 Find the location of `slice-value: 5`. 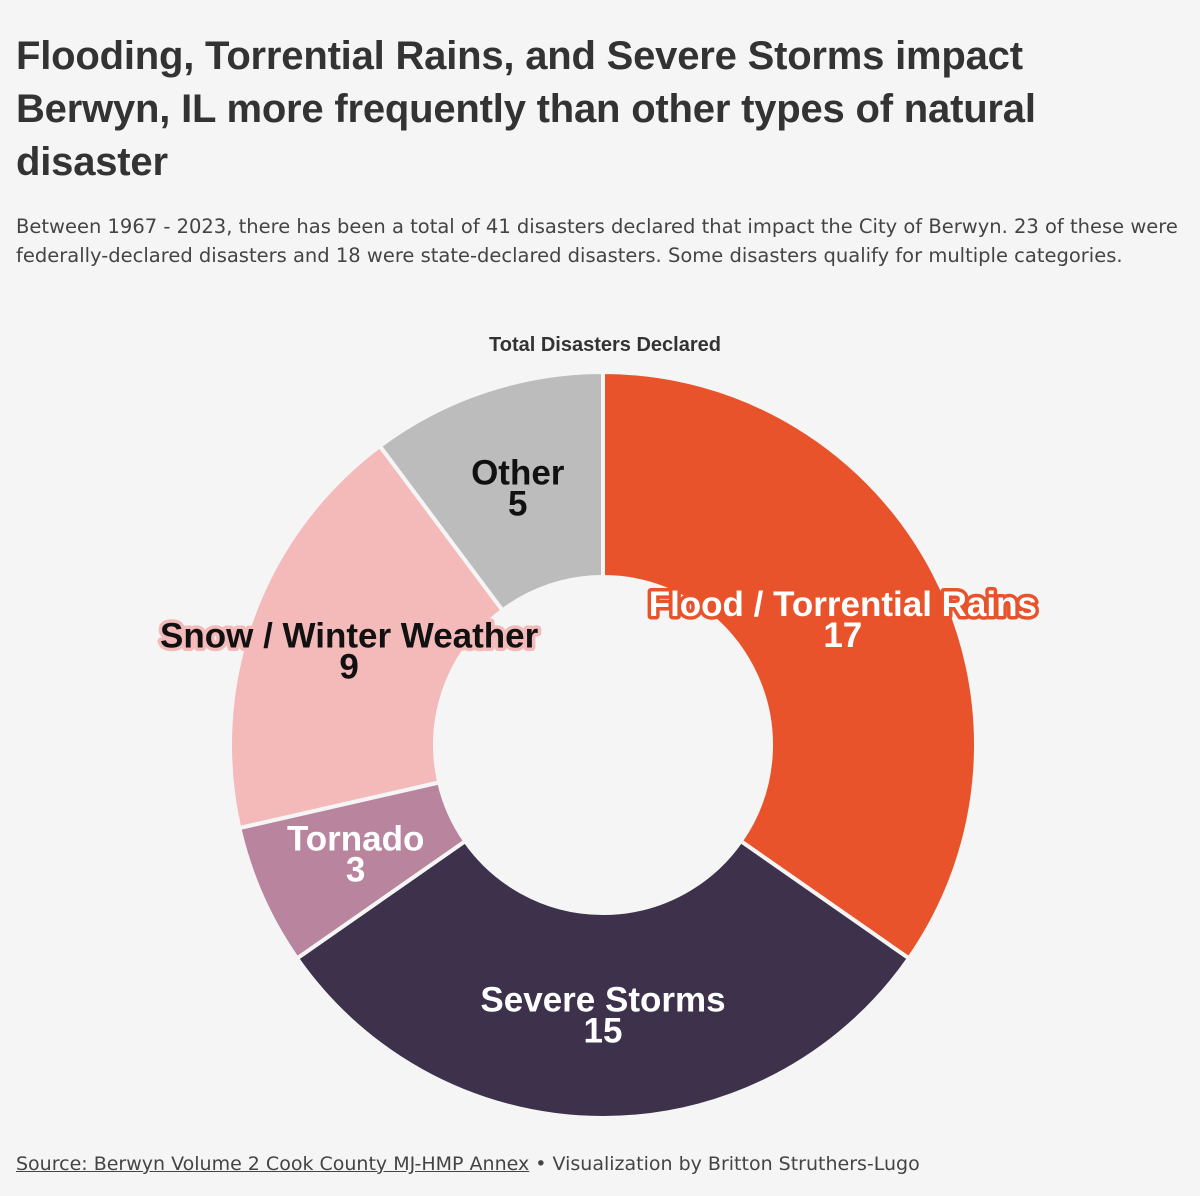

slice-value: 5 is located at coordinates (517, 503).